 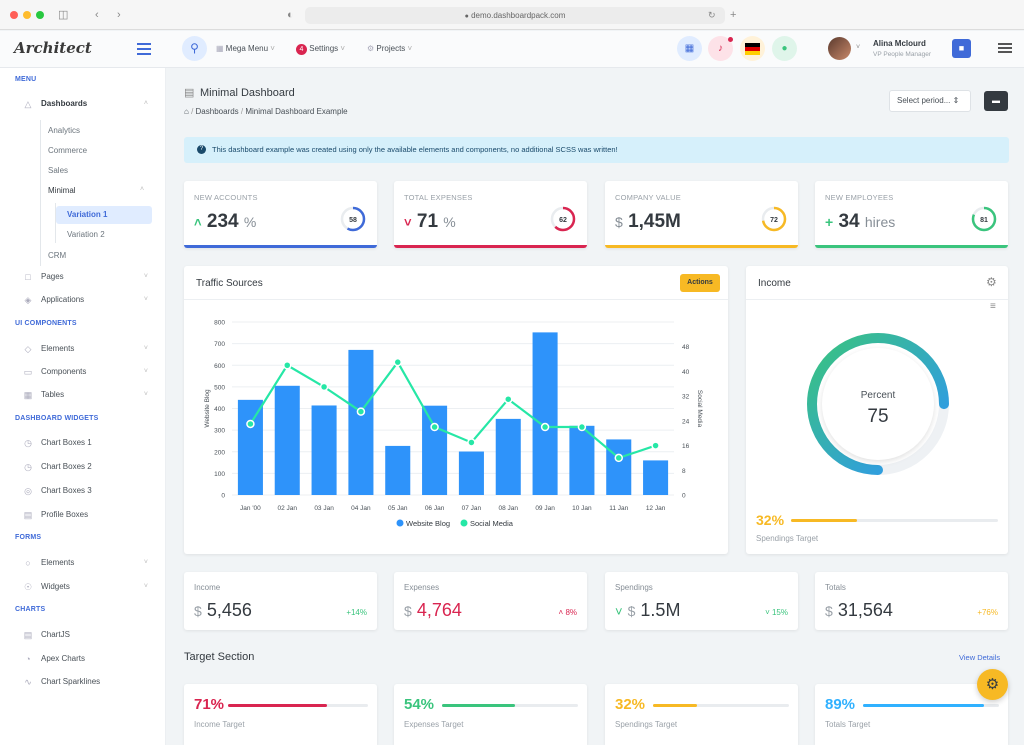 I want to click on widget-new-accounts: NEW ACCOUNTS ˄ 234 % 58, so click(x=280, y=214).